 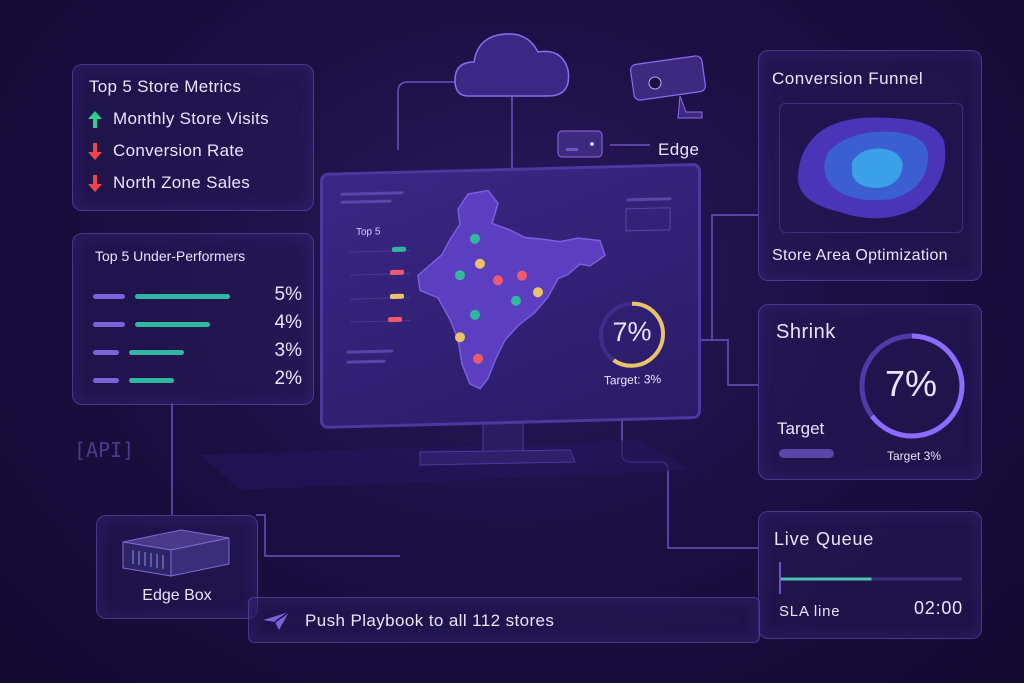 I want to click on heatmap-graphic, so click(x=871, y=168).